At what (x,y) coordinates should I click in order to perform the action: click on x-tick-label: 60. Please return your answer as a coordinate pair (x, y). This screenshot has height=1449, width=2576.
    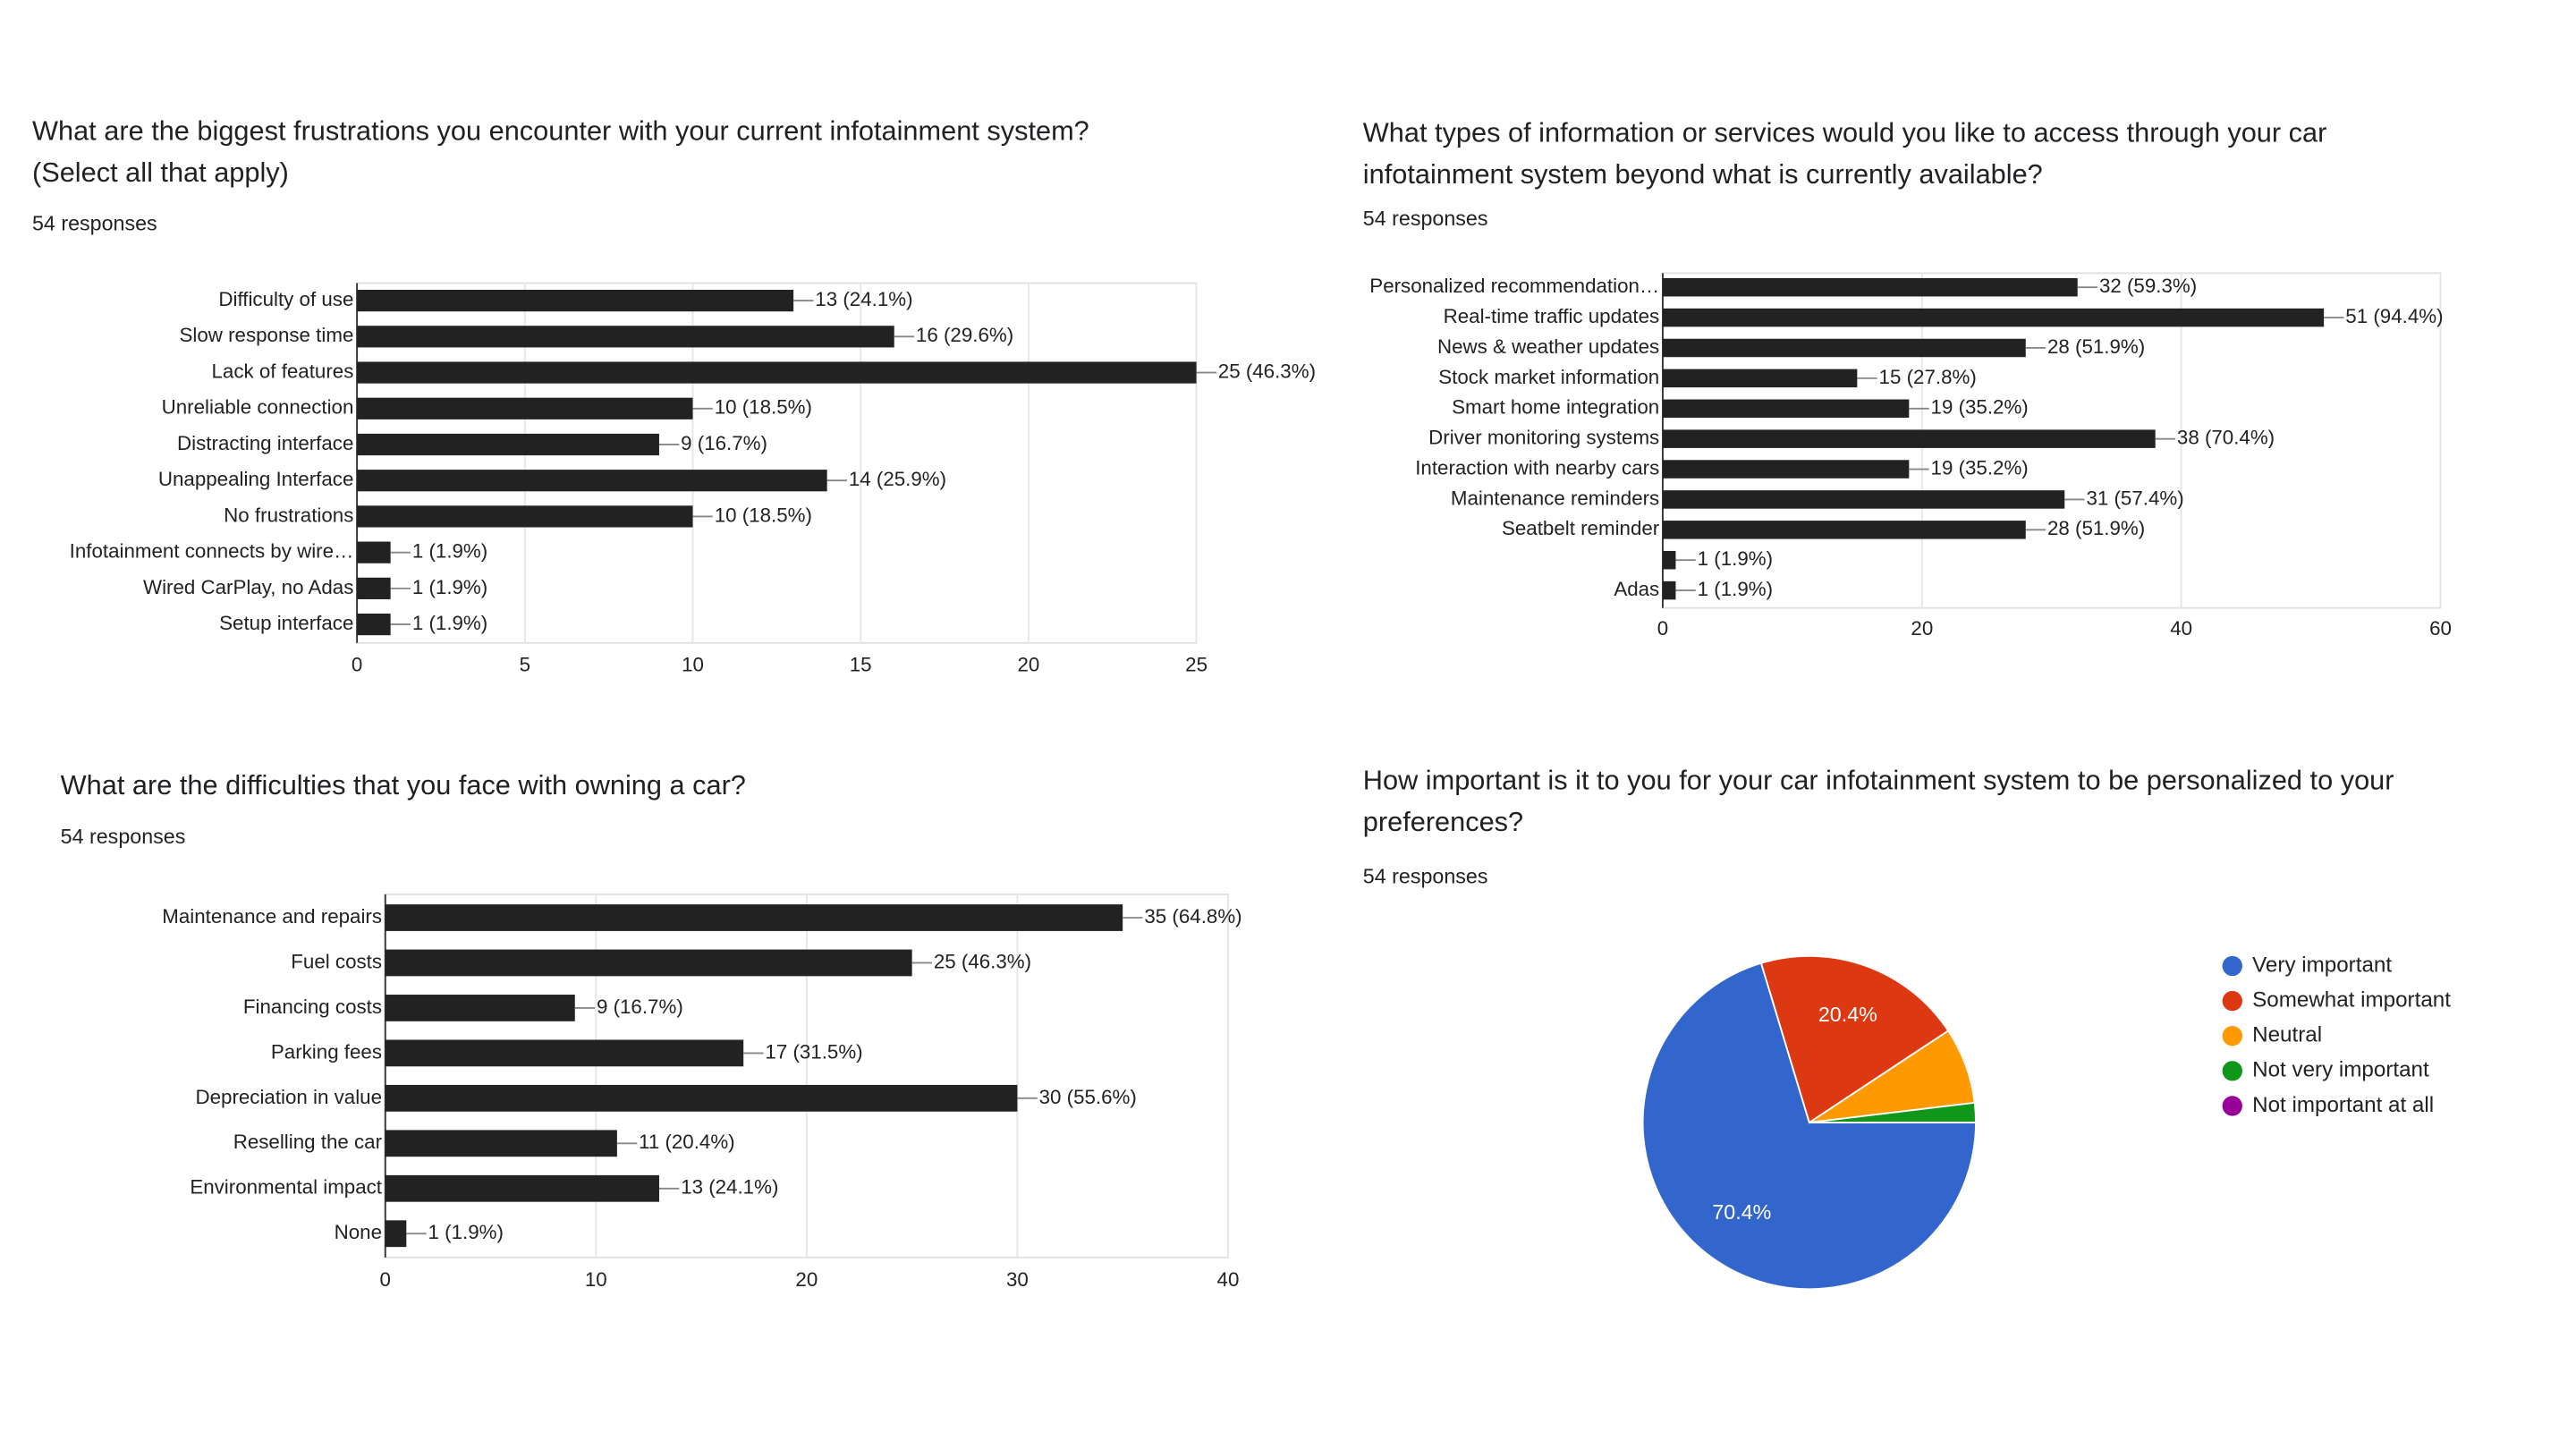
    Looking at the image, I should click on (2440, 628).